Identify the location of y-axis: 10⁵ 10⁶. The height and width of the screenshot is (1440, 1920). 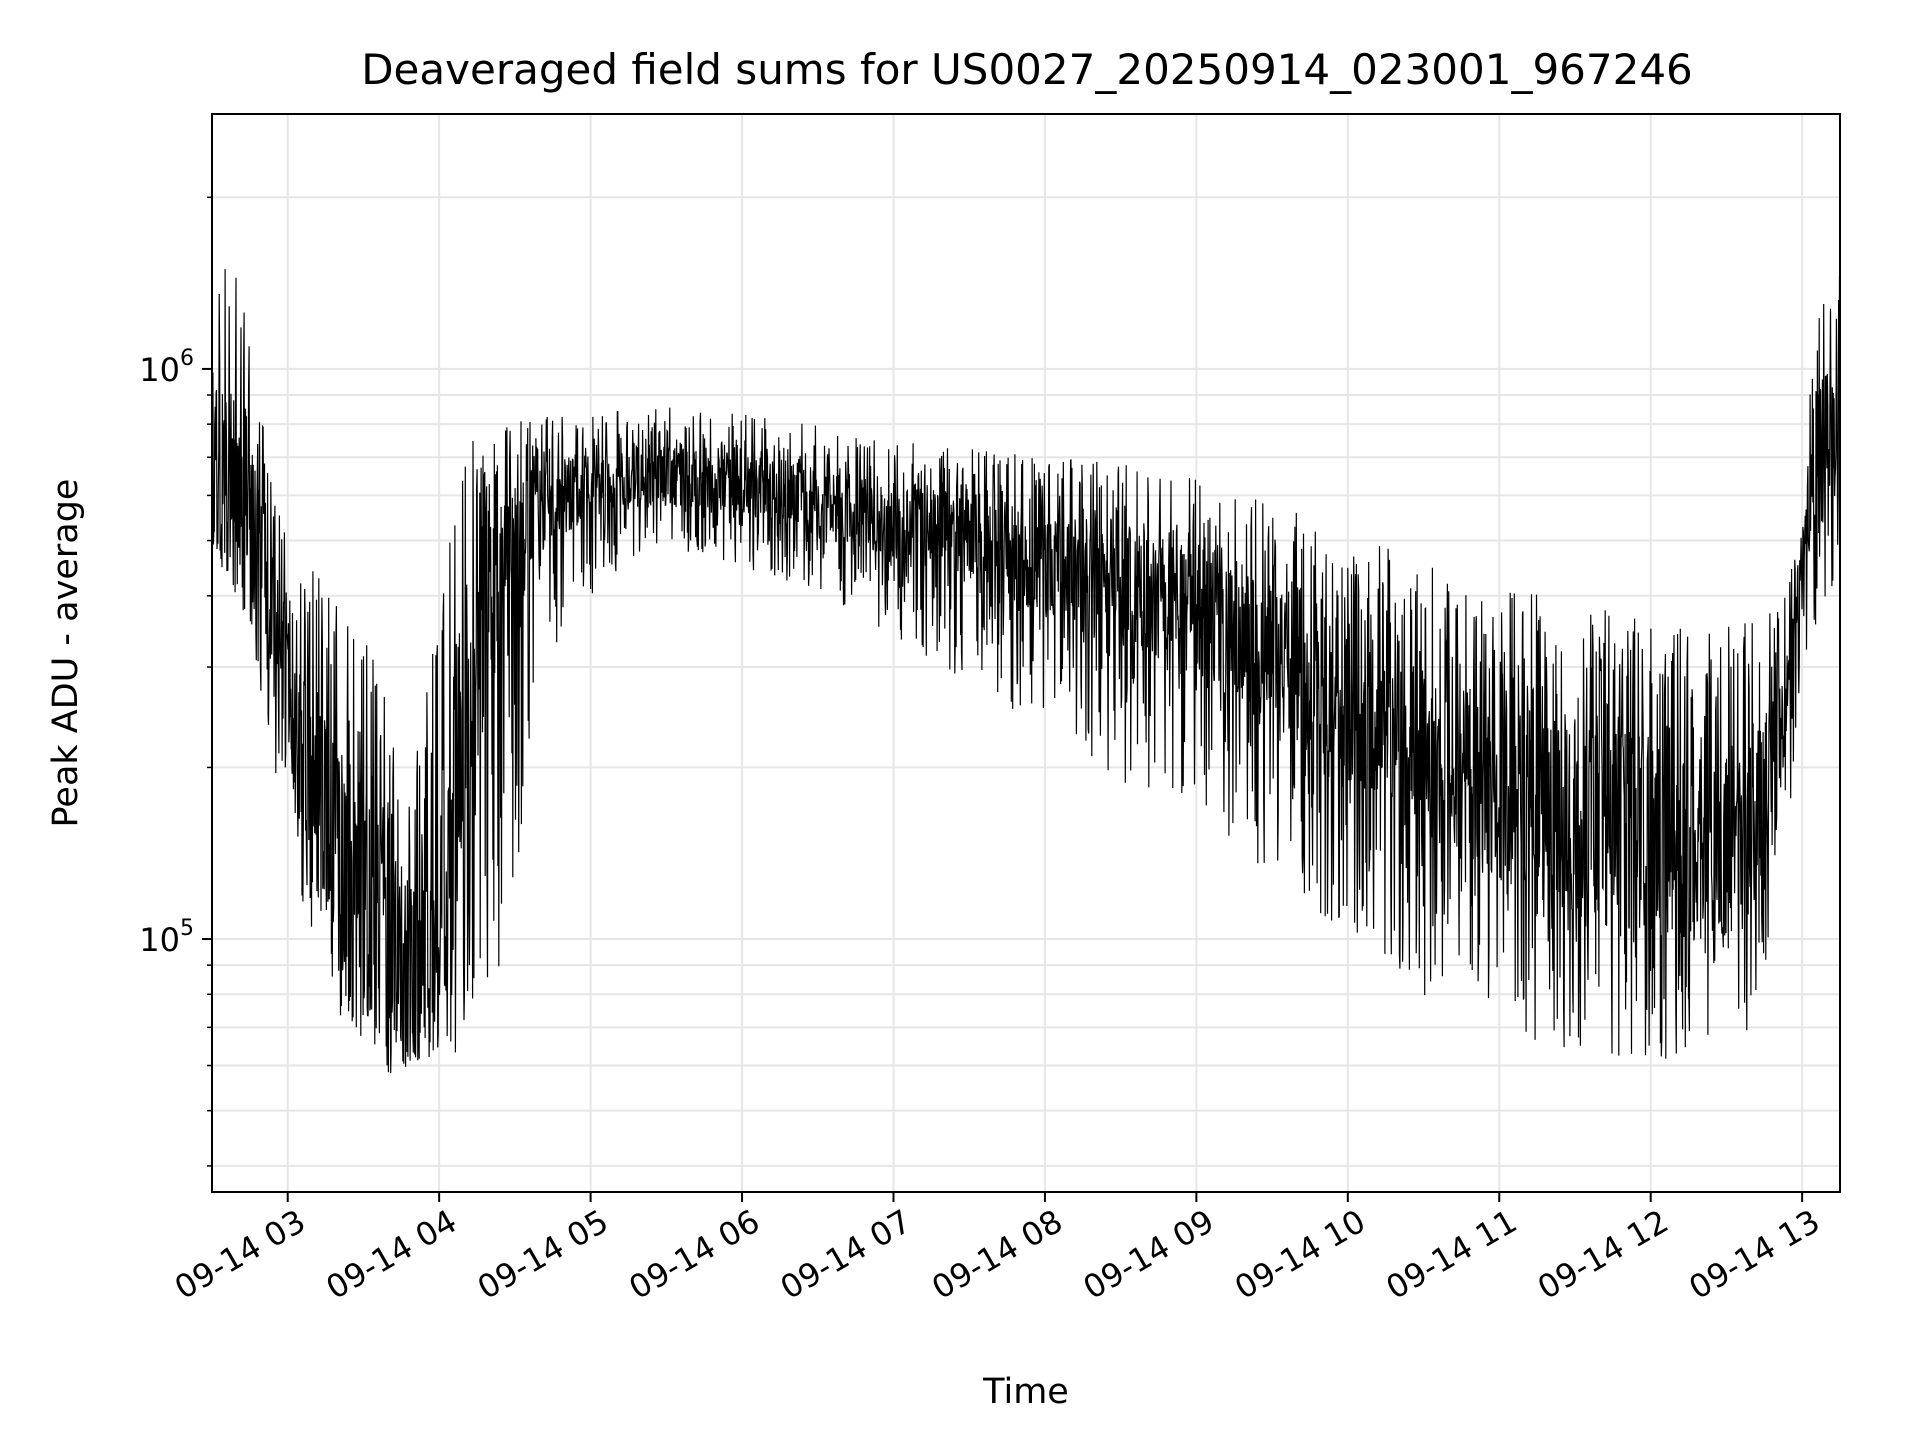
(175, 681).